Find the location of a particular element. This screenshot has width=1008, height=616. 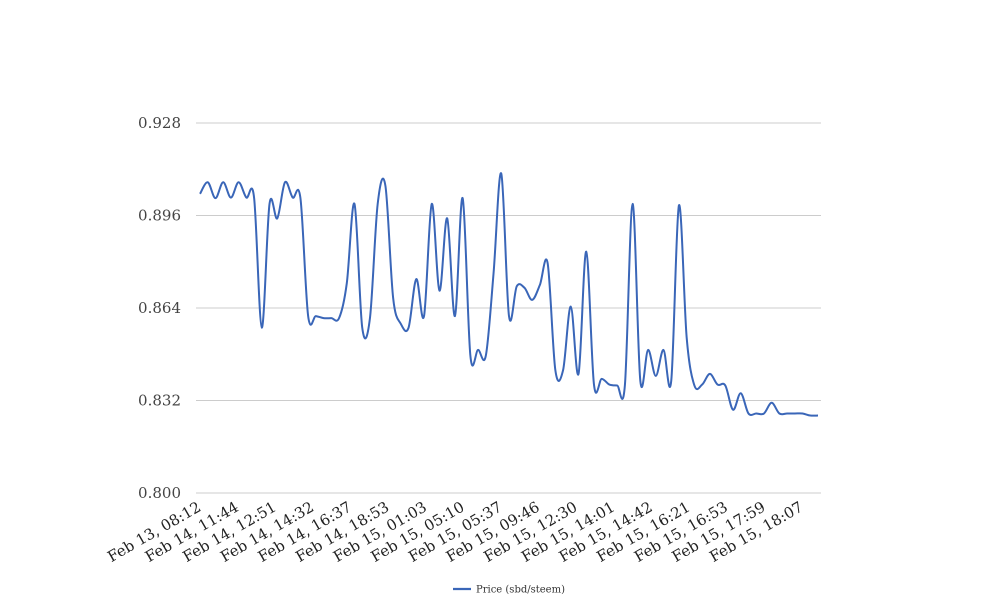

y-tick-label: 0.800 is located at coordinates (159, 493).